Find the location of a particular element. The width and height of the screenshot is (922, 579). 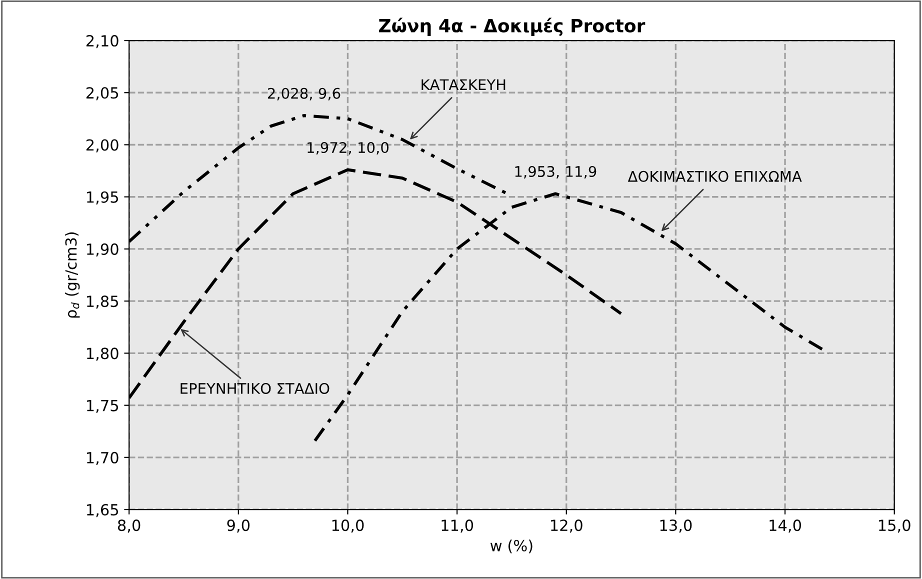

y-tick-label: 2,00 is located at coordinates (102, 145).